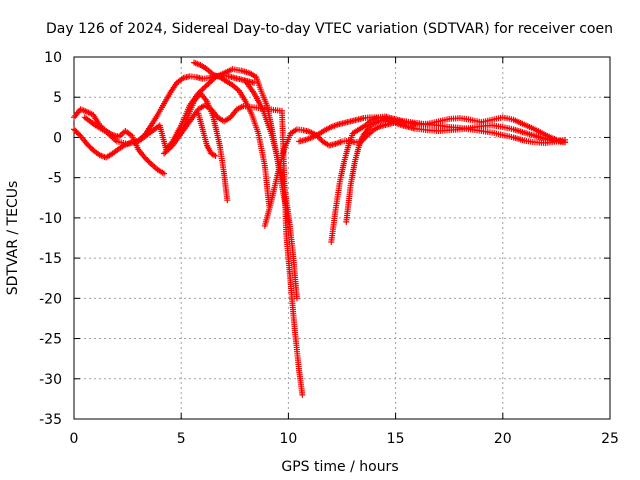 The width and height of the screenshot is (640, 480). What do you see at coordinates (50, 259) in the screenshot?
I see `y-tick-label: -15` at bounding box center [50, 259].